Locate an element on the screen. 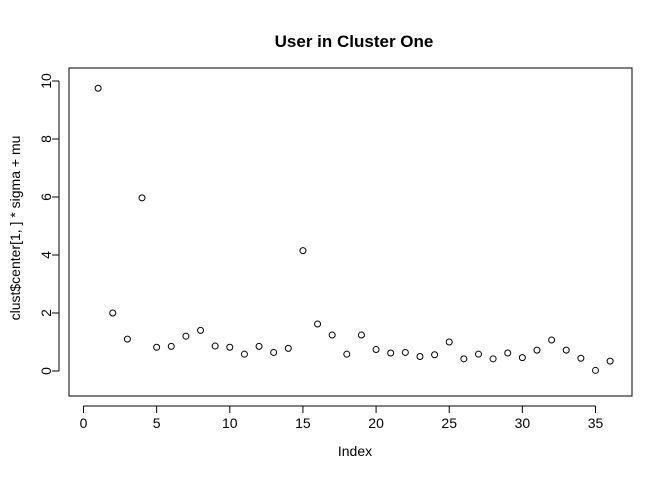 The image size is (672, 480). y-tick-label: 2 is located at coordinates (46, 313).